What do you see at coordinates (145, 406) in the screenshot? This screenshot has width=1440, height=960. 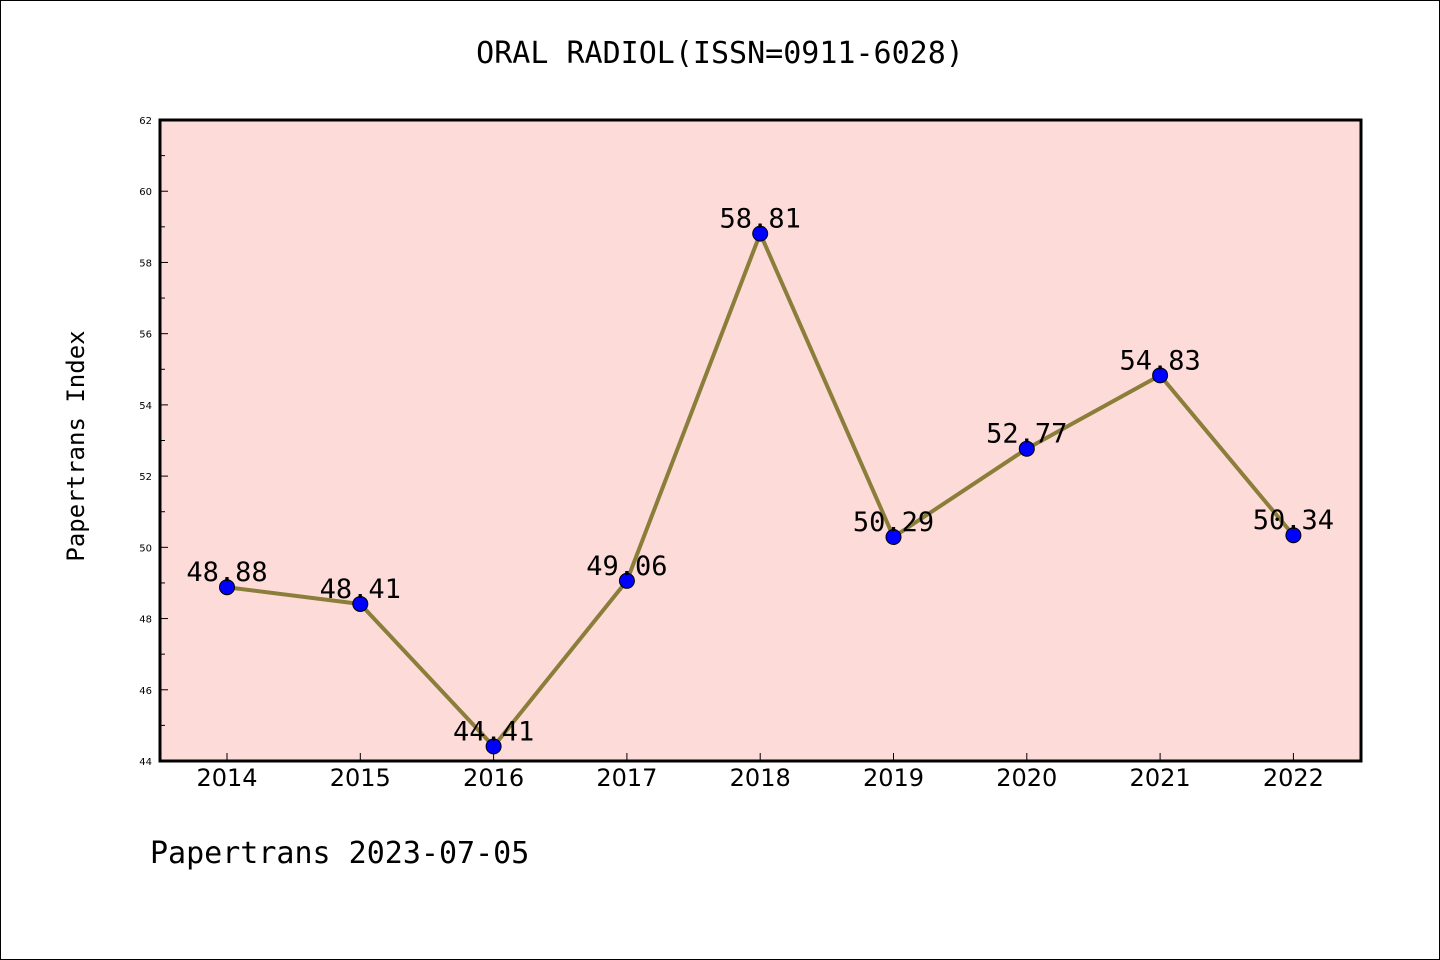 I see `y-tick-label: 54` at bounding box center [145, 406].